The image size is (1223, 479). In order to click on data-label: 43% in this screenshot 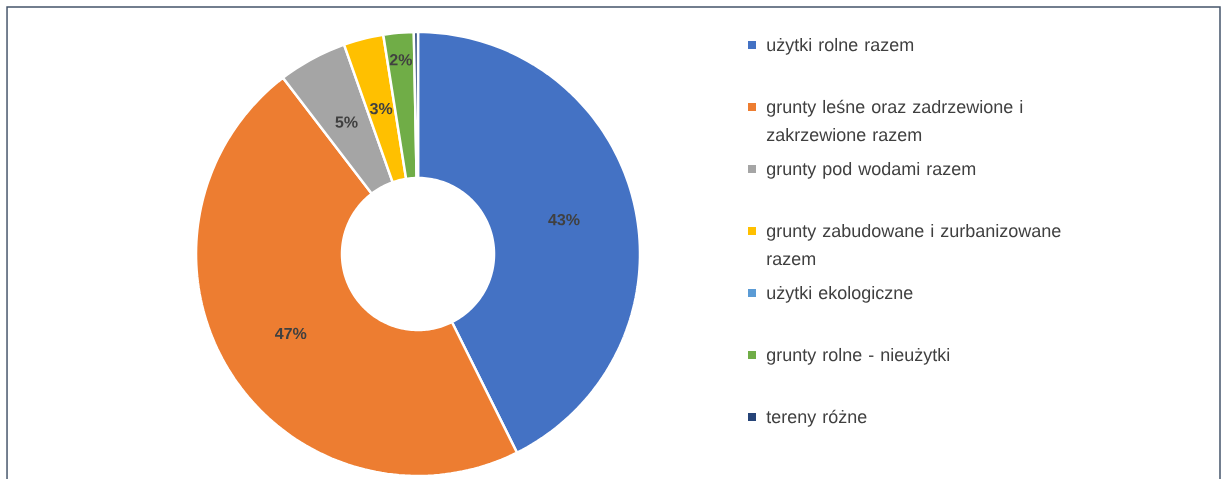, I will do `click(564, 219)`.